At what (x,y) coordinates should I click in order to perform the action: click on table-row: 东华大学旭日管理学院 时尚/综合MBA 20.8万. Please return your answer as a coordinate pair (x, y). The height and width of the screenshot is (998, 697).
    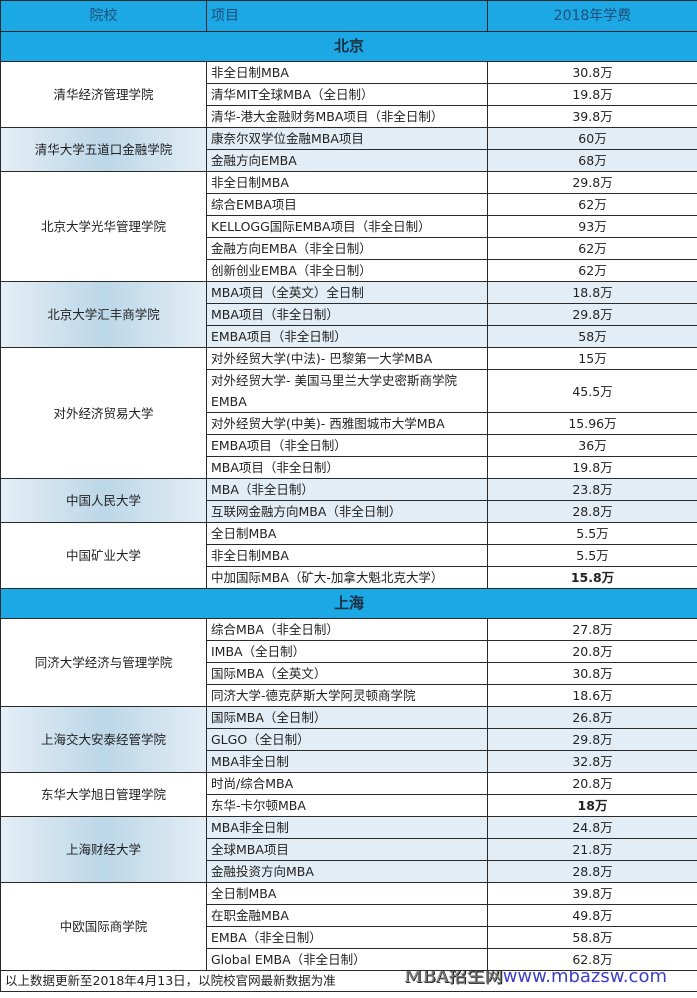
    Looking at the image, I should click on (348, 794).